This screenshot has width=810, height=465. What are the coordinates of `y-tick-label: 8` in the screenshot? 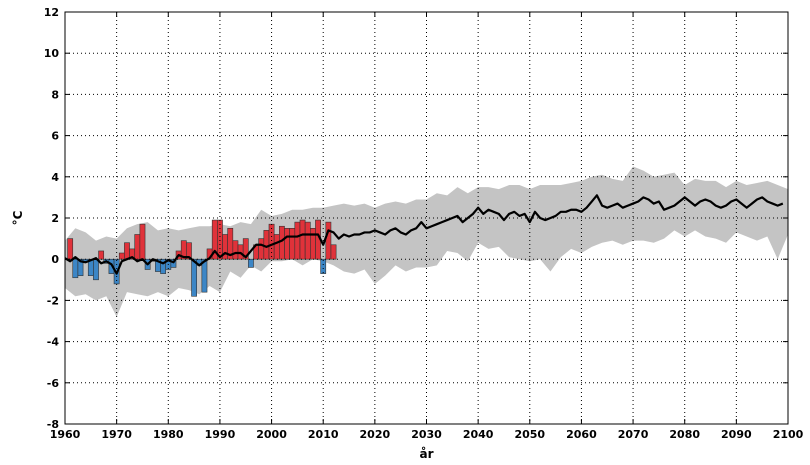 It's located at (55, 94).